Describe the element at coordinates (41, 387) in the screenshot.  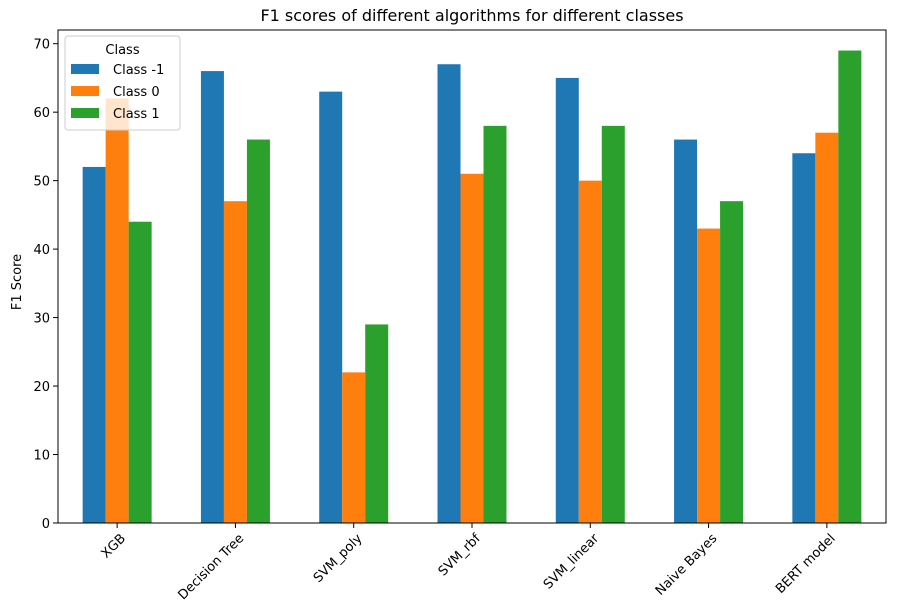
I see `y-tick-label: 20` at that location.